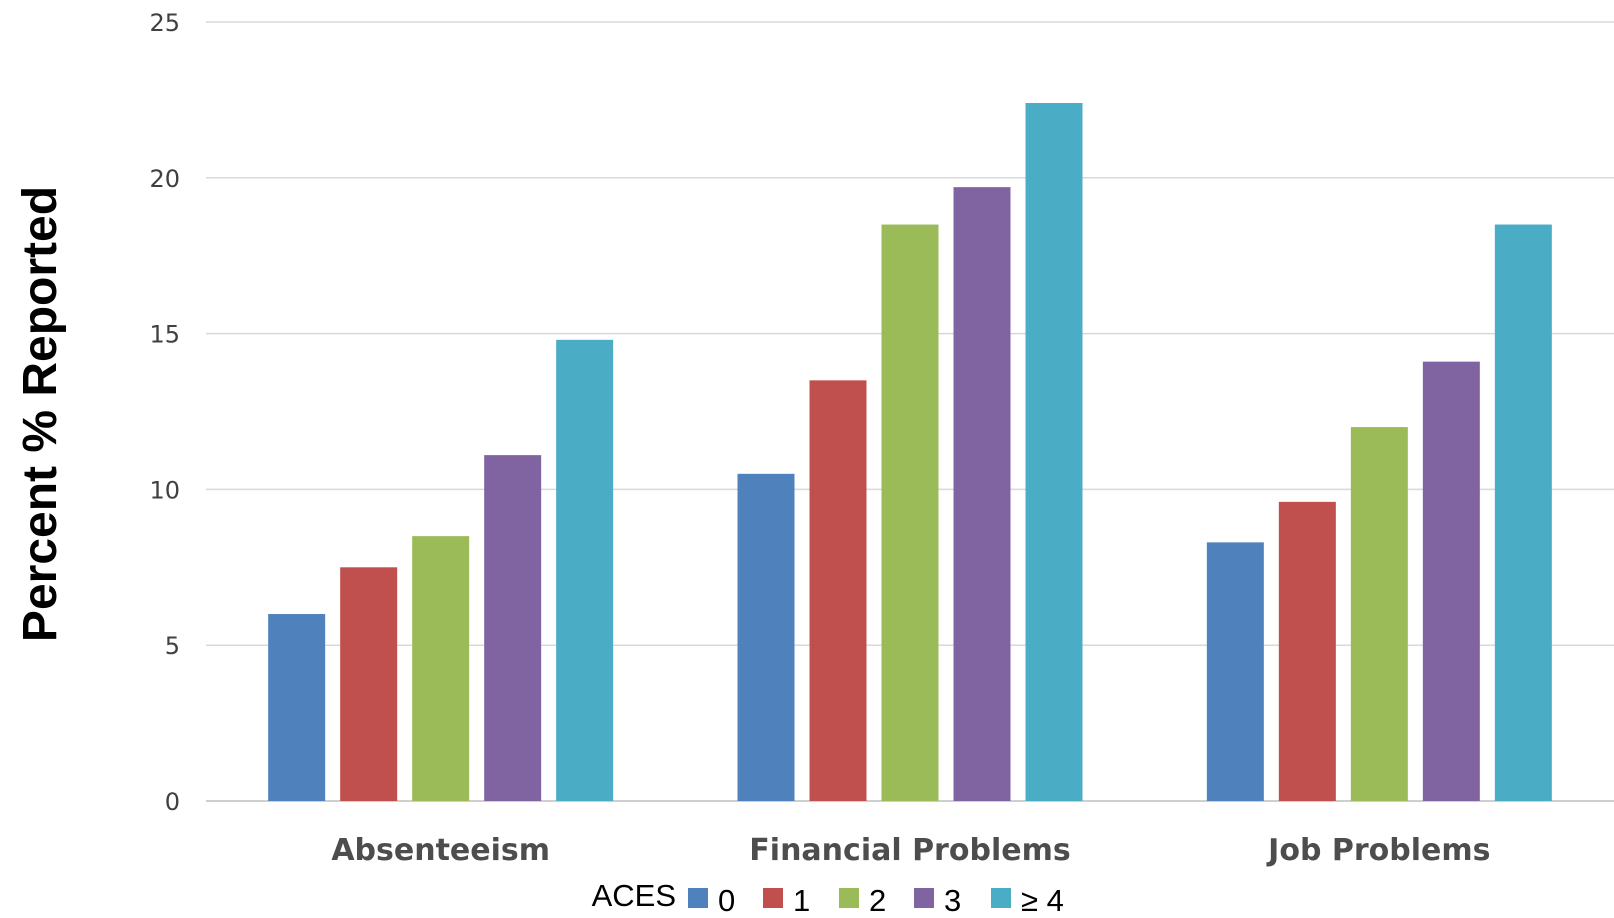 This screenshot has height=918, width=1614. Describe the element at coordinates (1042, 900) in the screenshot. I see `legend-label: ≥ 4` at that location.